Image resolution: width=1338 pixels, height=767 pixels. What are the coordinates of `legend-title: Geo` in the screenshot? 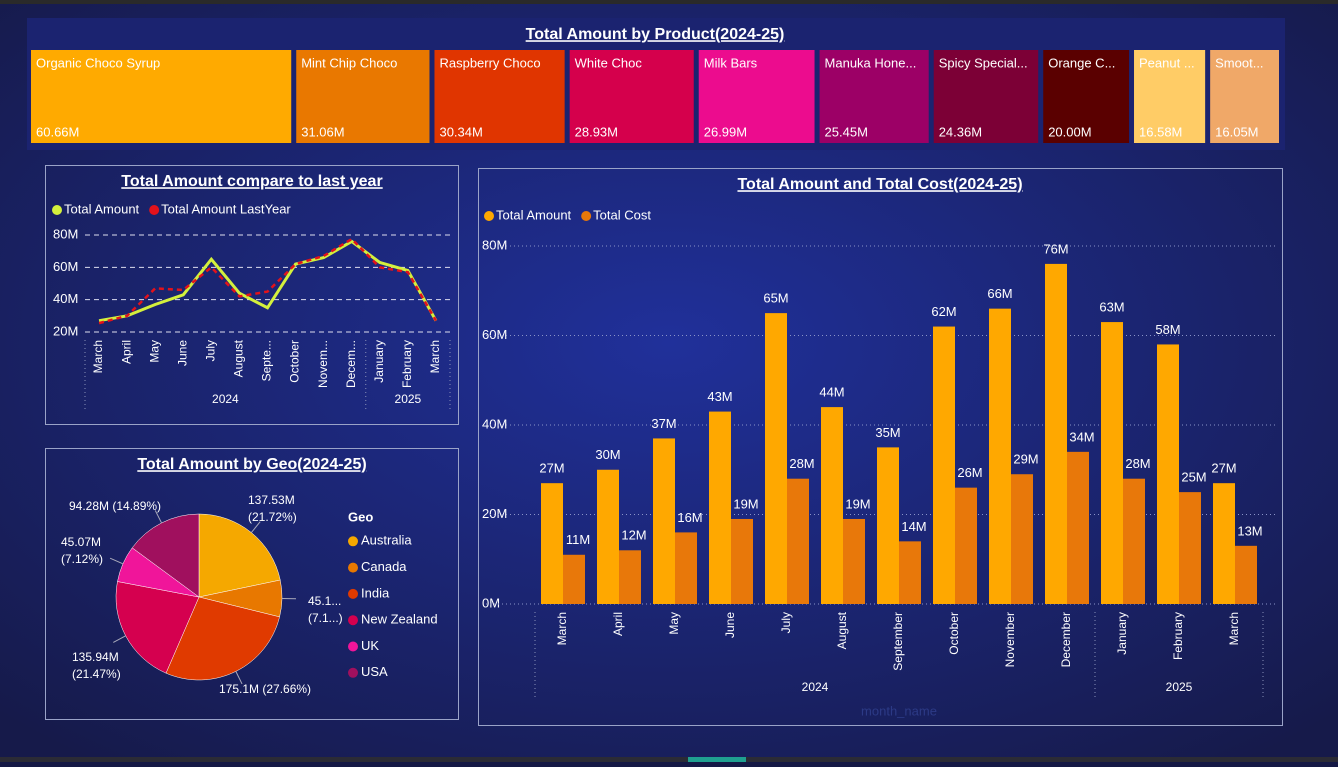 It's located at (360, 516).